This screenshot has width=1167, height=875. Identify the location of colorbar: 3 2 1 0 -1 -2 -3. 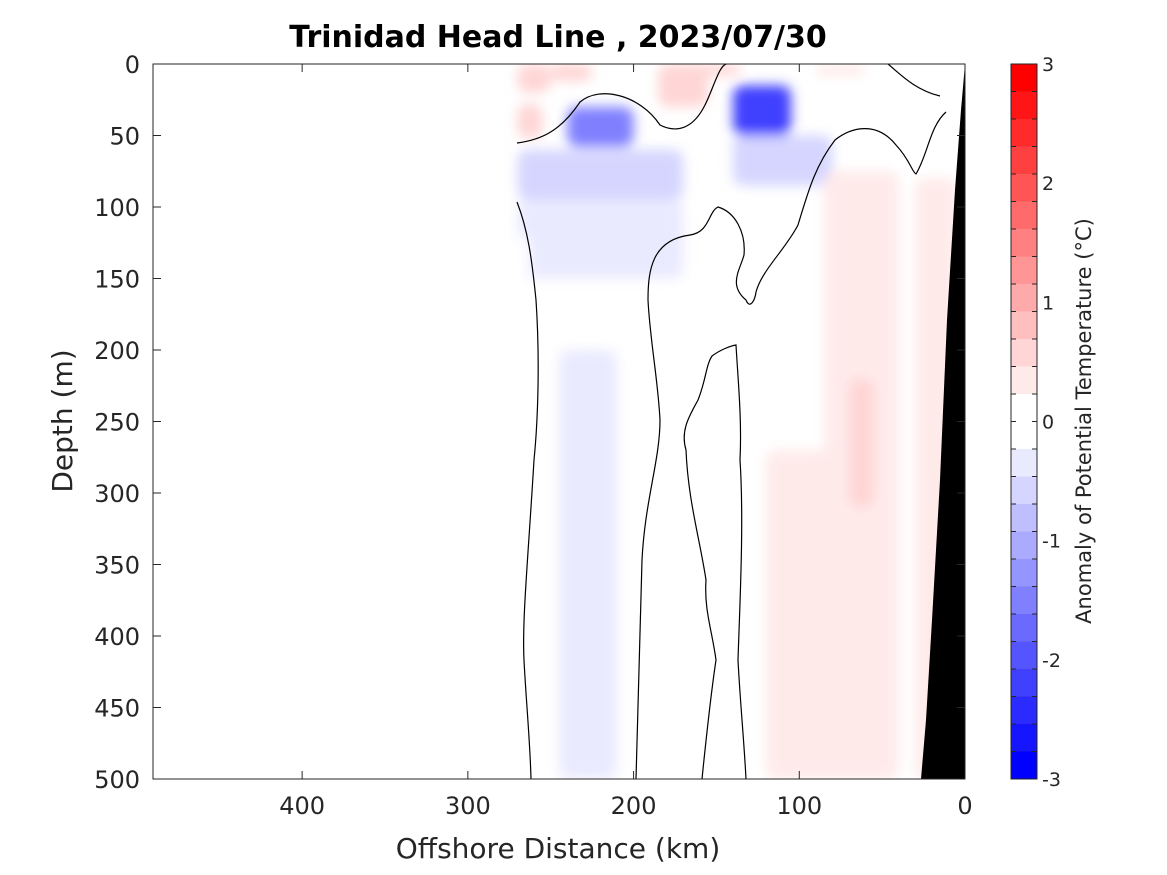
(1035, 422).